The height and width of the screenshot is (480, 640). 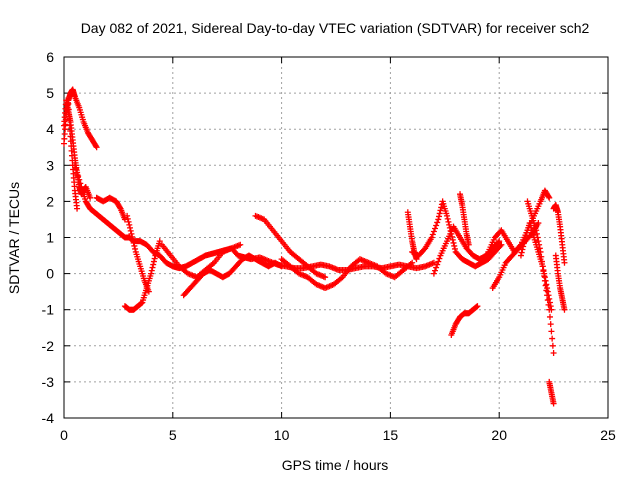 What do you see at coordinates (464, 219) in the screenshot?
I see `series-s15` at bounding box center [464, 219].